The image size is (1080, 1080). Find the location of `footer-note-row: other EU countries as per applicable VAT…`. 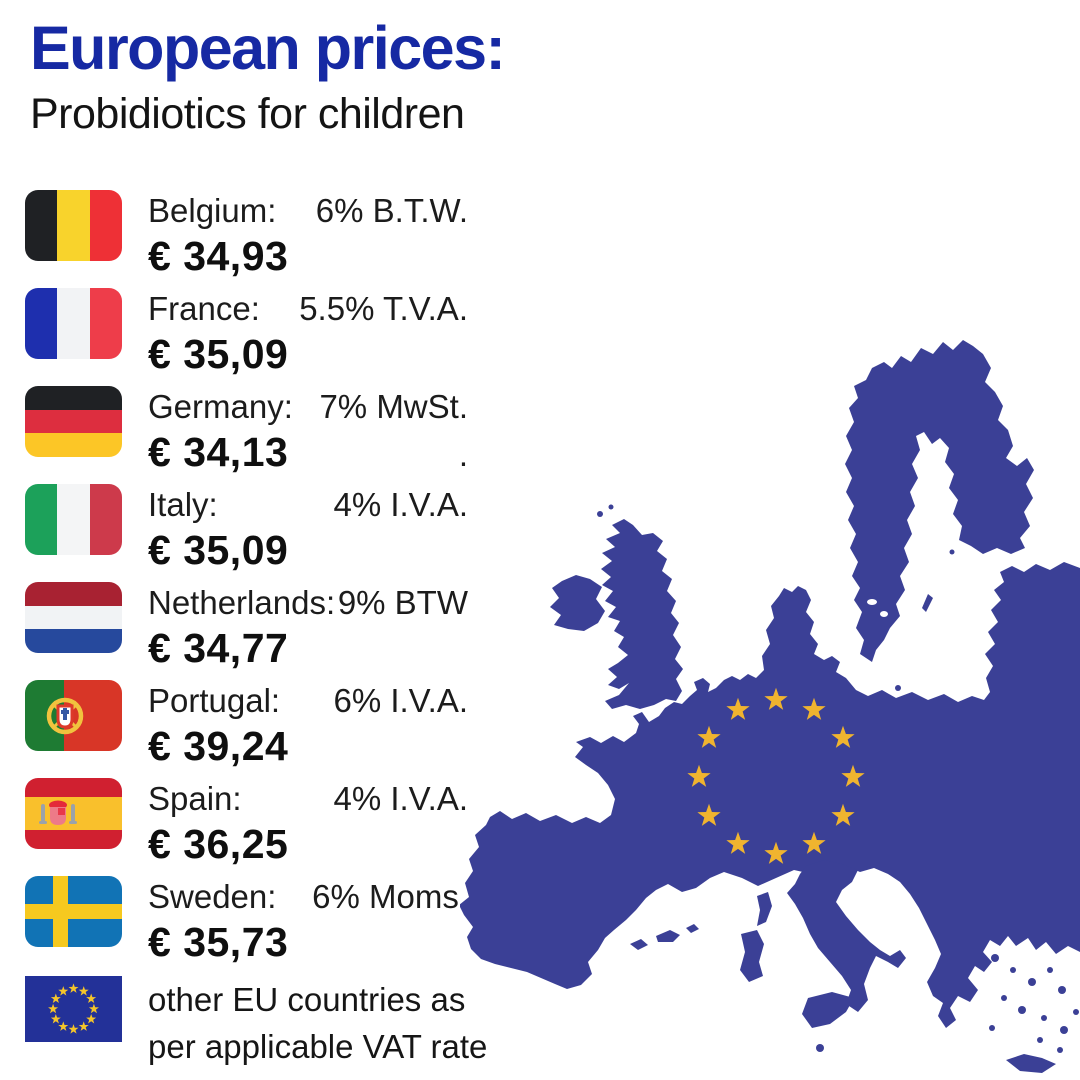

footer-note-row: other EU countries as per applicable VAT… is located at coordinates (256, 1023).